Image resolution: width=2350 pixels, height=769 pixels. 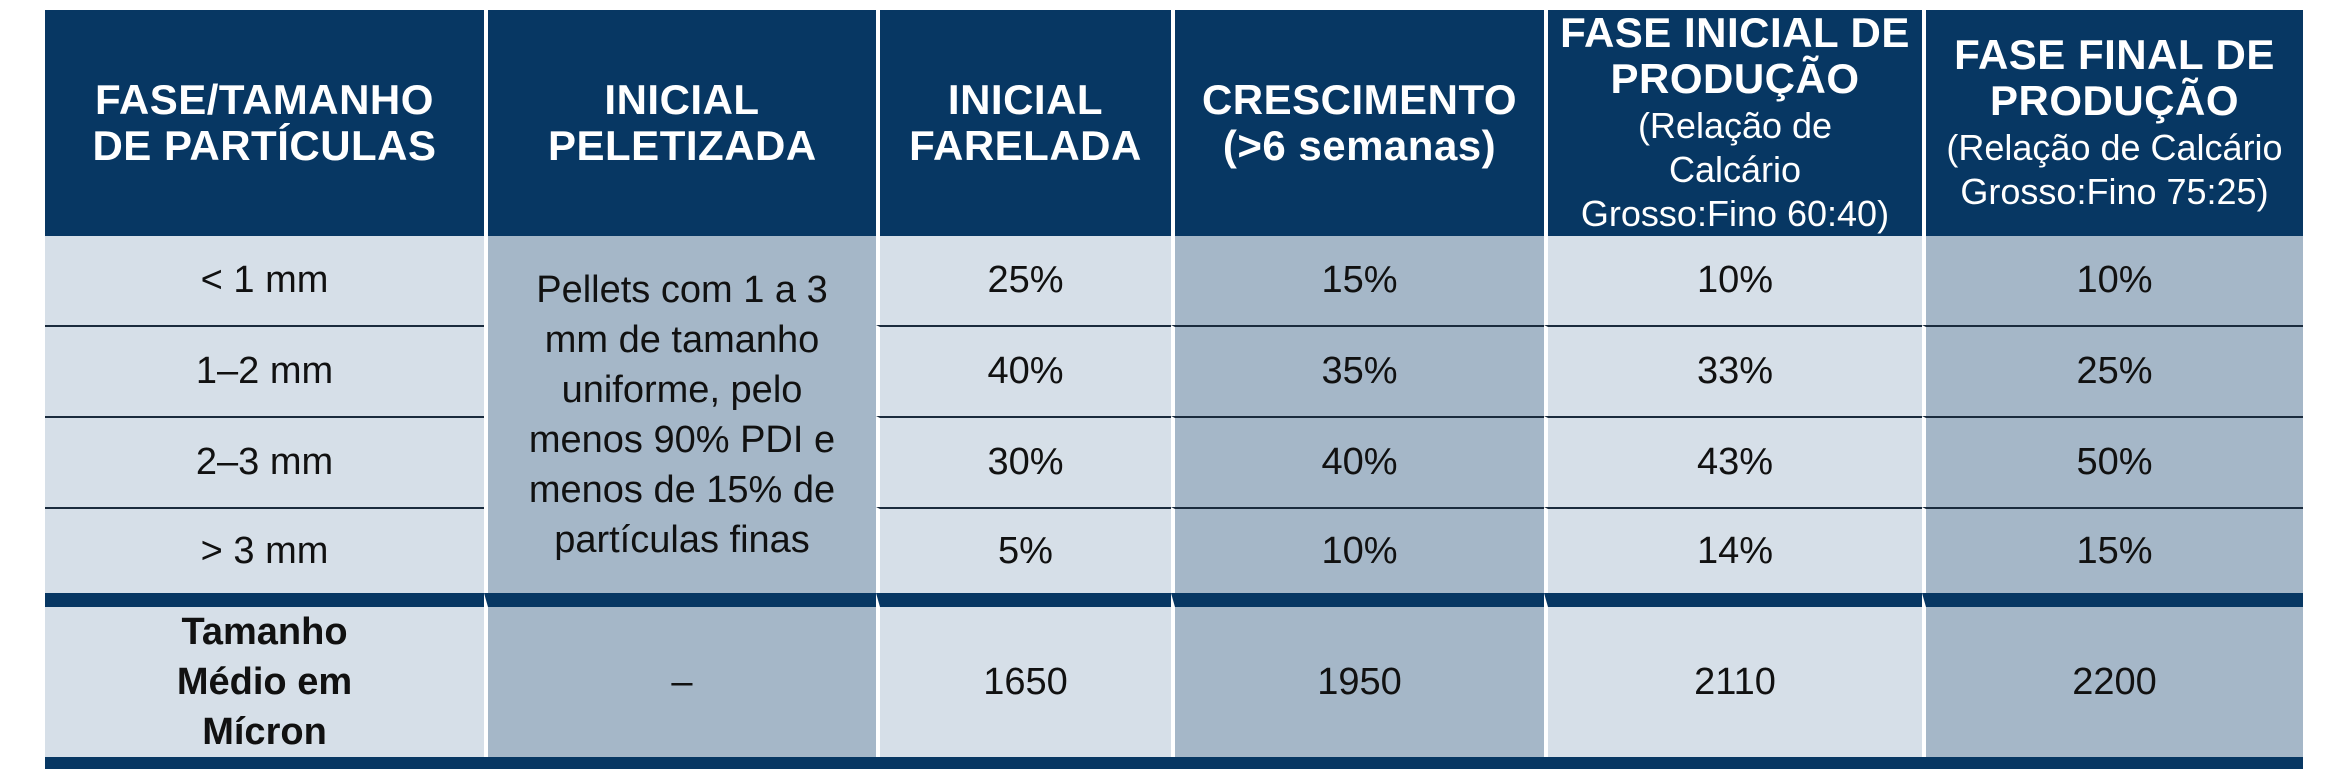 I want to click on average-size-early-production: 2110, so click(x=1733, y=675).